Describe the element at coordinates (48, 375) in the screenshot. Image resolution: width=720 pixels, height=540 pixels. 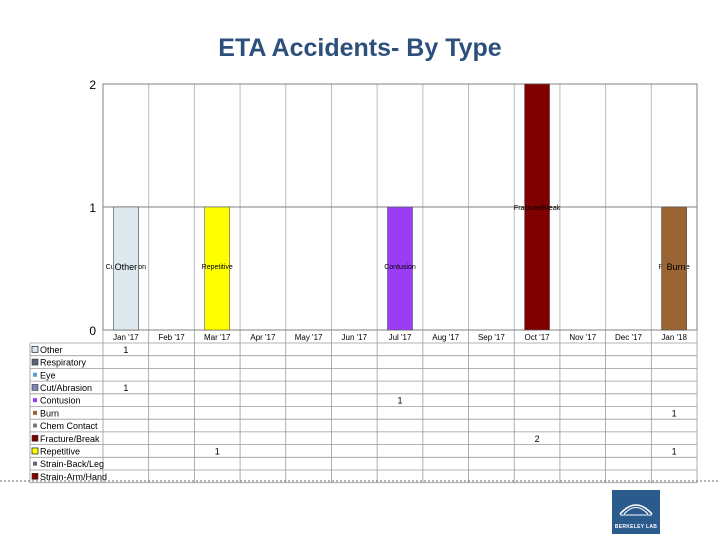
I see `legend-label: Eye` at that location.